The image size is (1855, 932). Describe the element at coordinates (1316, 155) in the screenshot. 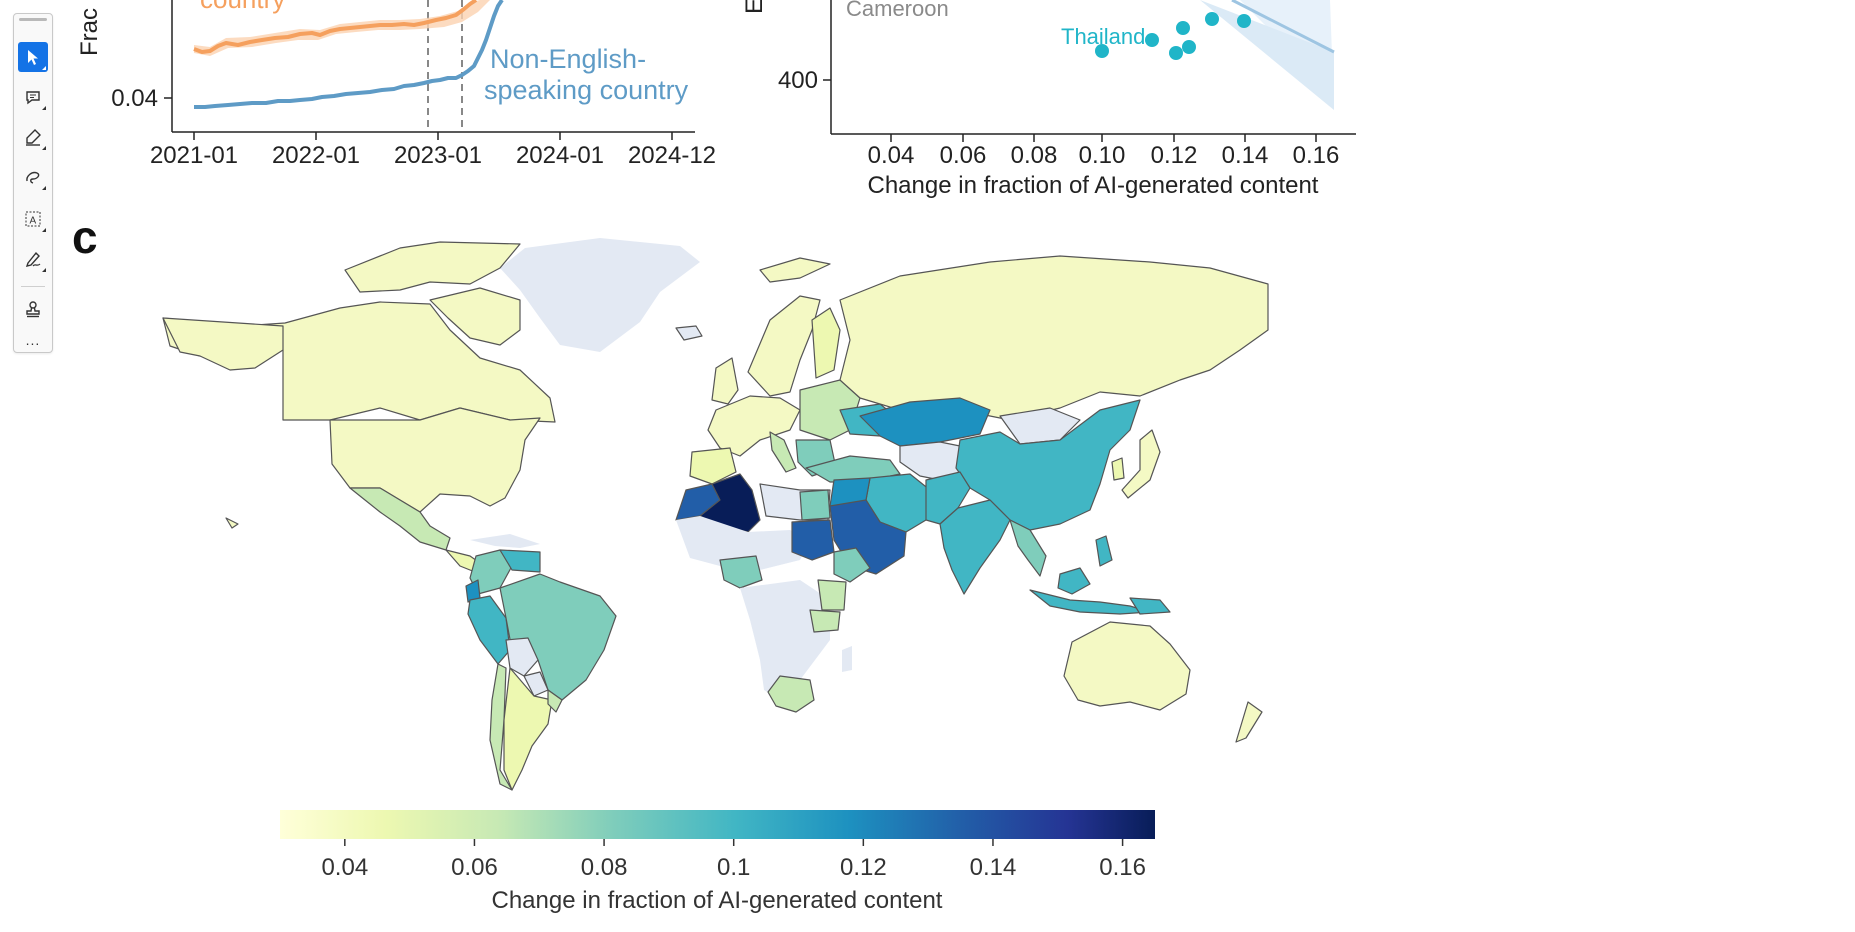

I see `panel-b-x-tick-label: 0.16` at that location.